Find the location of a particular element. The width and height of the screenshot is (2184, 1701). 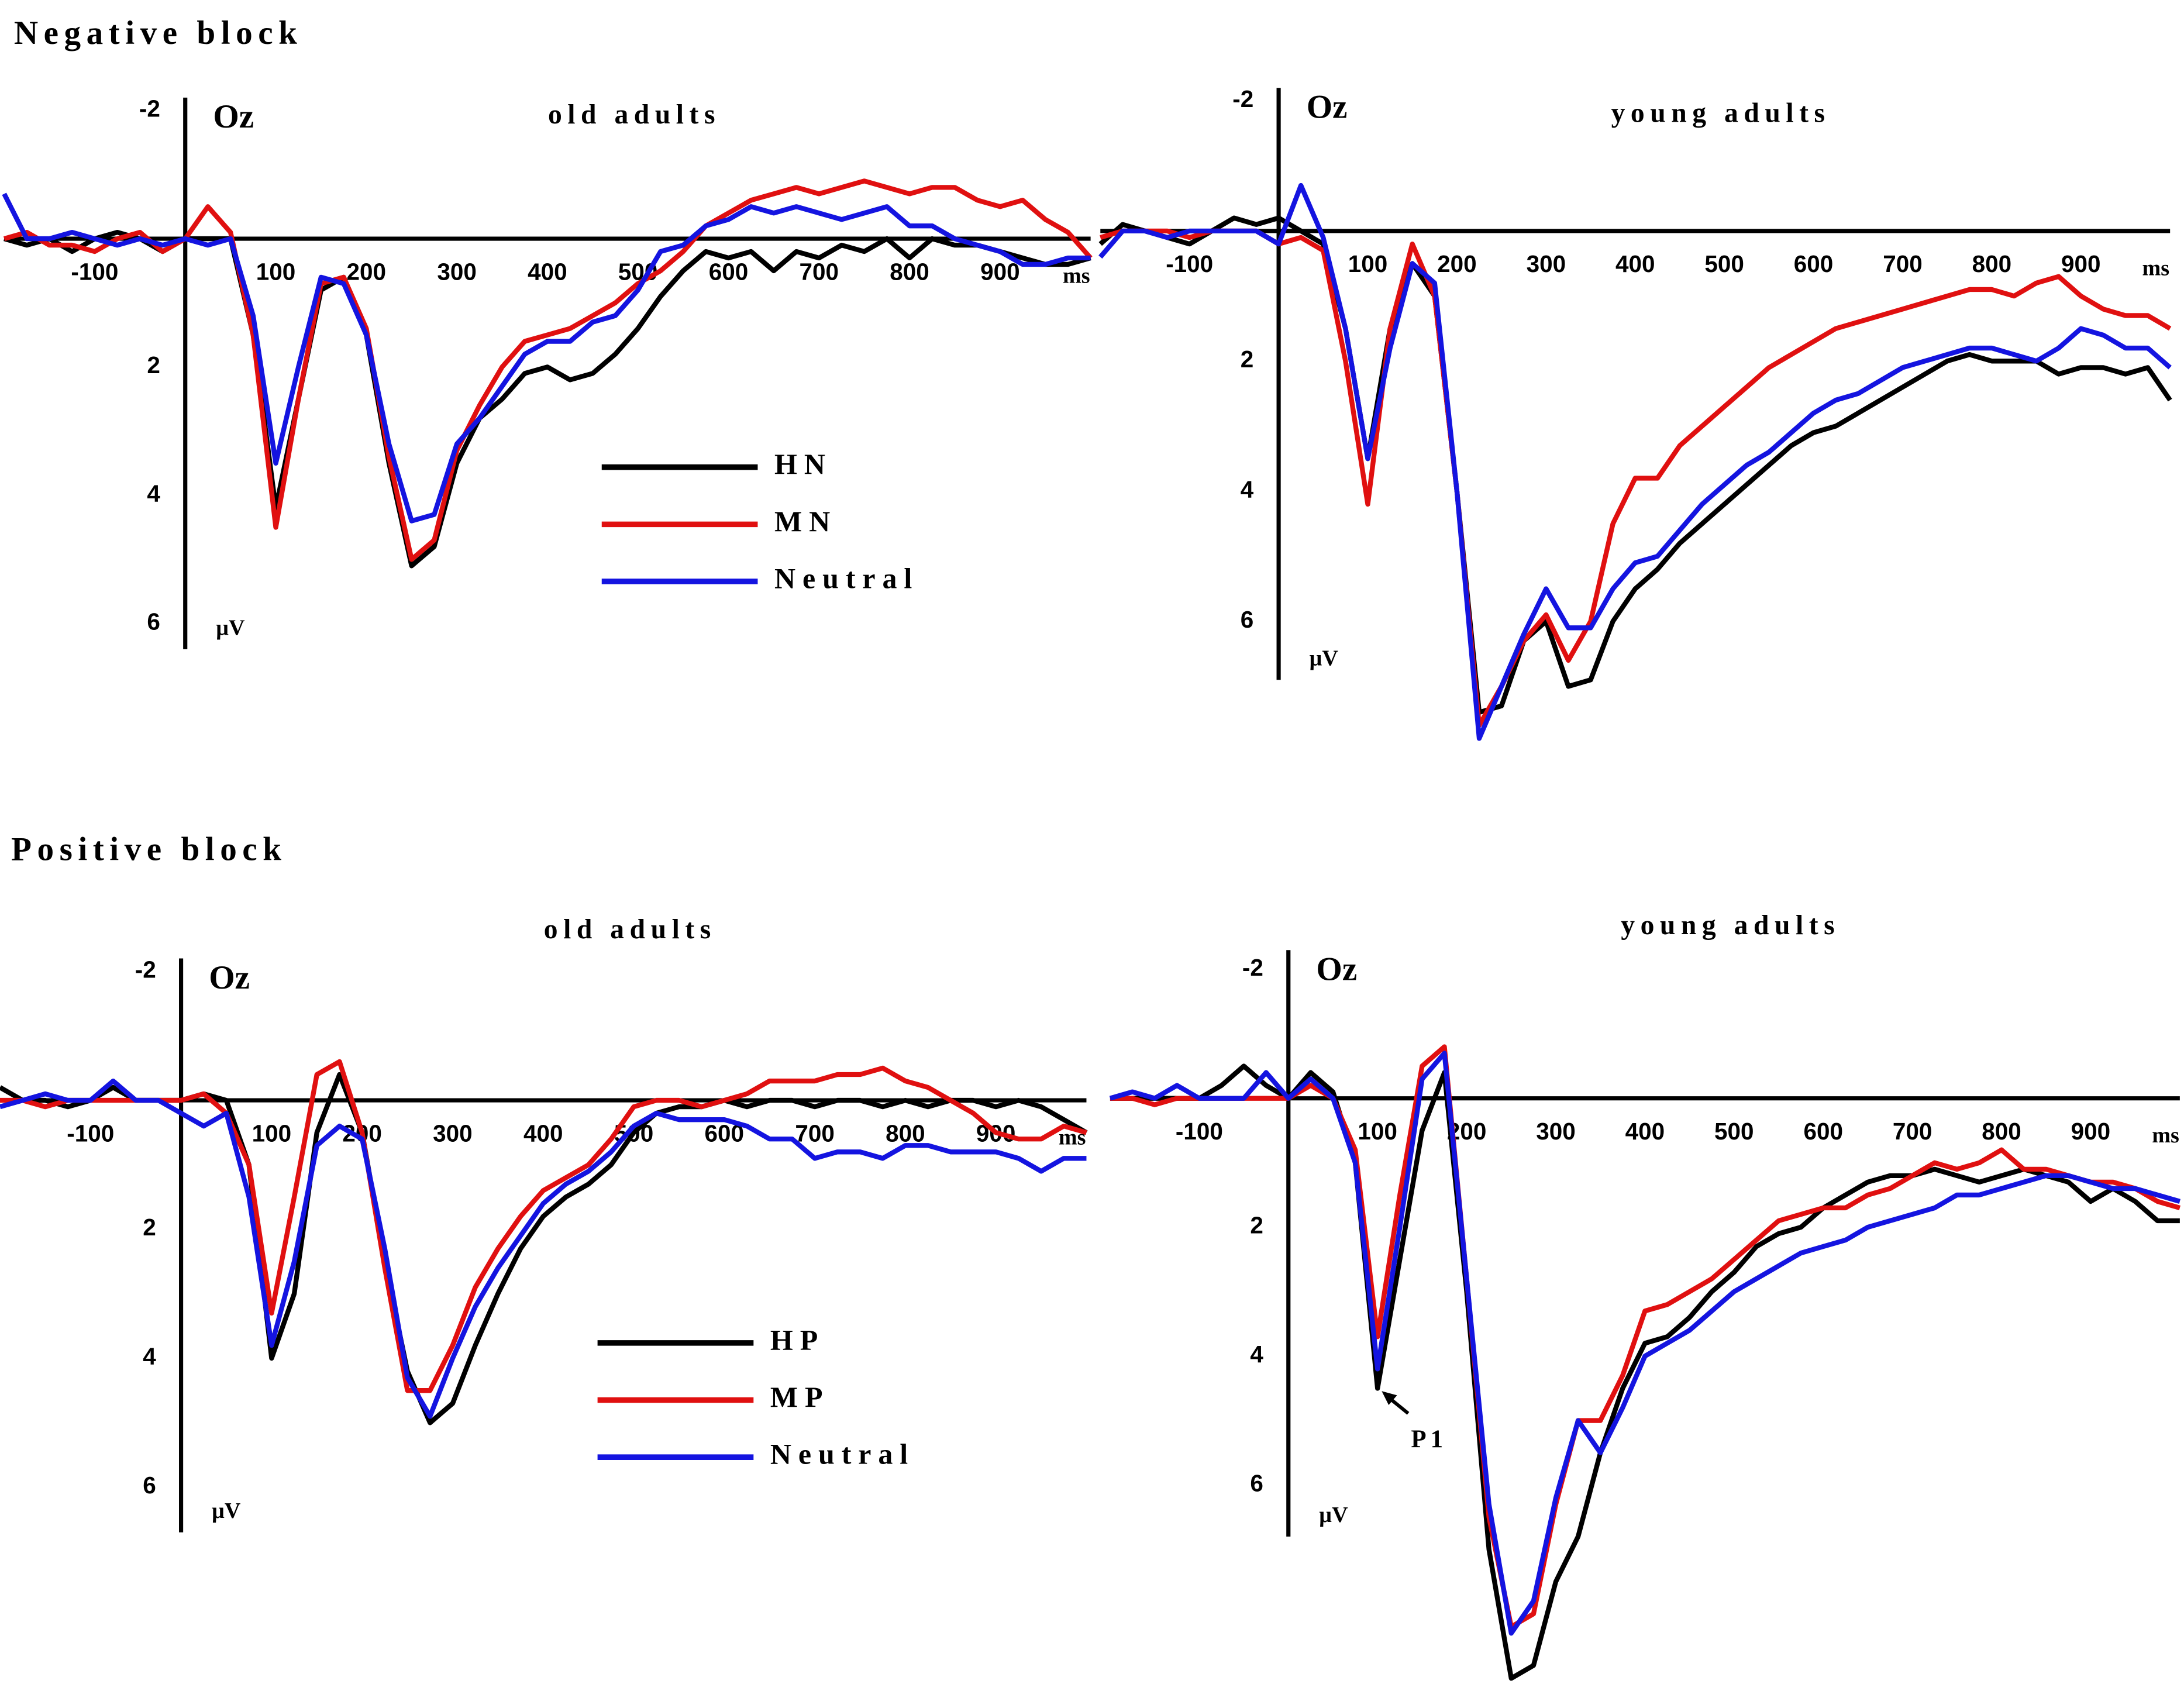

legend-label: MN is located at coordinates (806, 521).